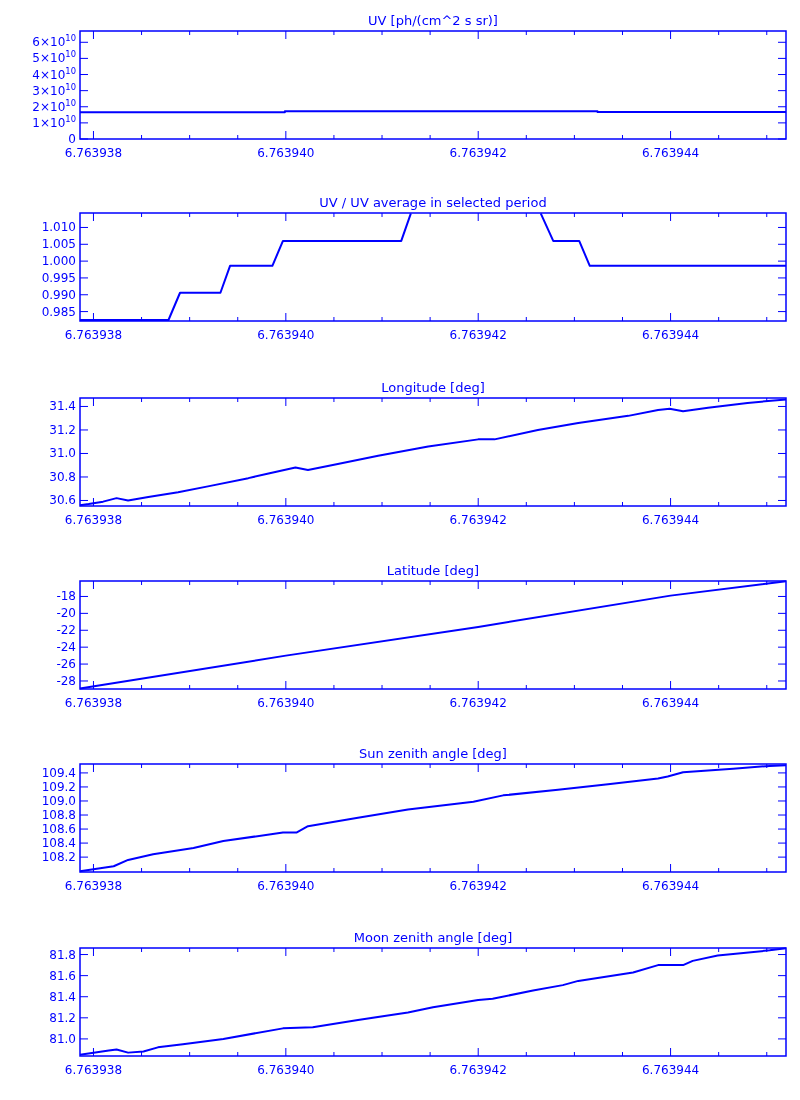 This screenshot has width=800, height=1100. What do you see at coordinates (62, 996) in the screenshot?
I see `y-tick-label: 81.4` at bounding box center [62, 996].